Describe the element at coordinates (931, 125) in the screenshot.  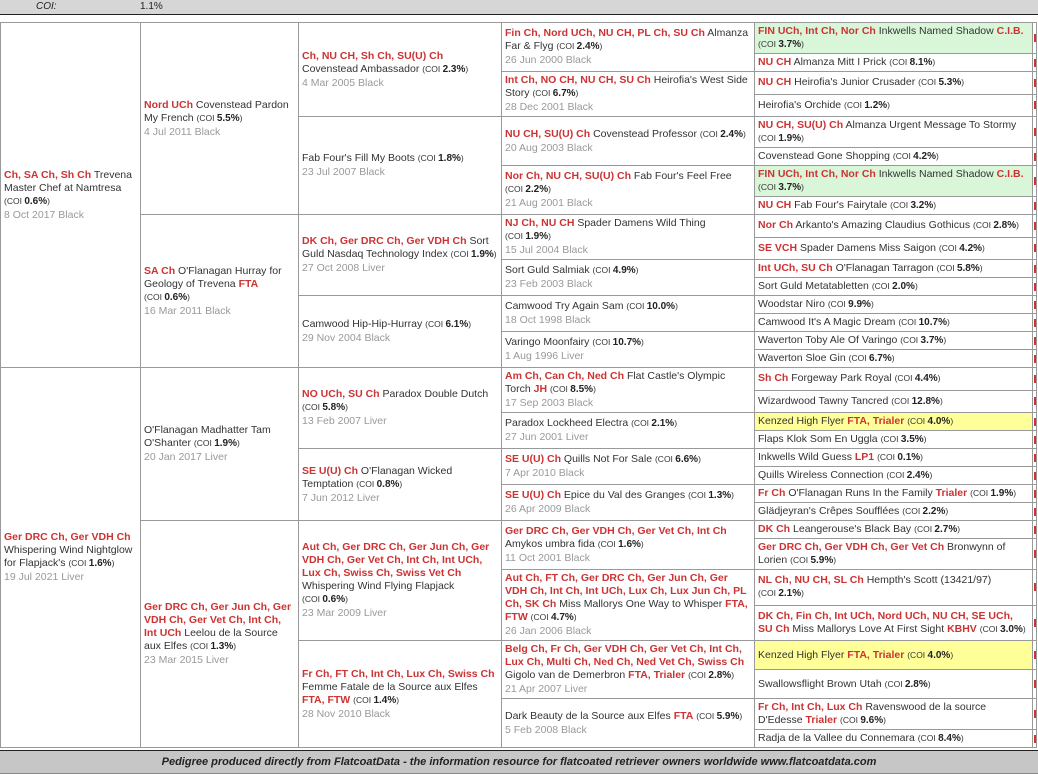
I see `dog-name: Almanza Urgent Message To Stormy` at that location.